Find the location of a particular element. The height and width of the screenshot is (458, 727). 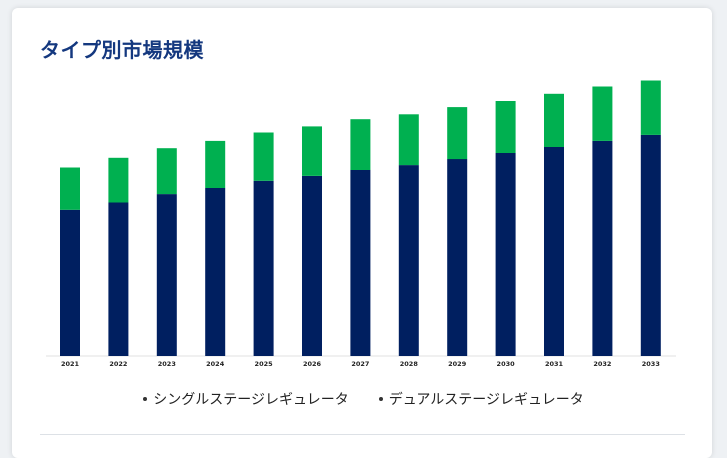

x-tick-label-2027: 2027 is located at coordinates (360, 364).